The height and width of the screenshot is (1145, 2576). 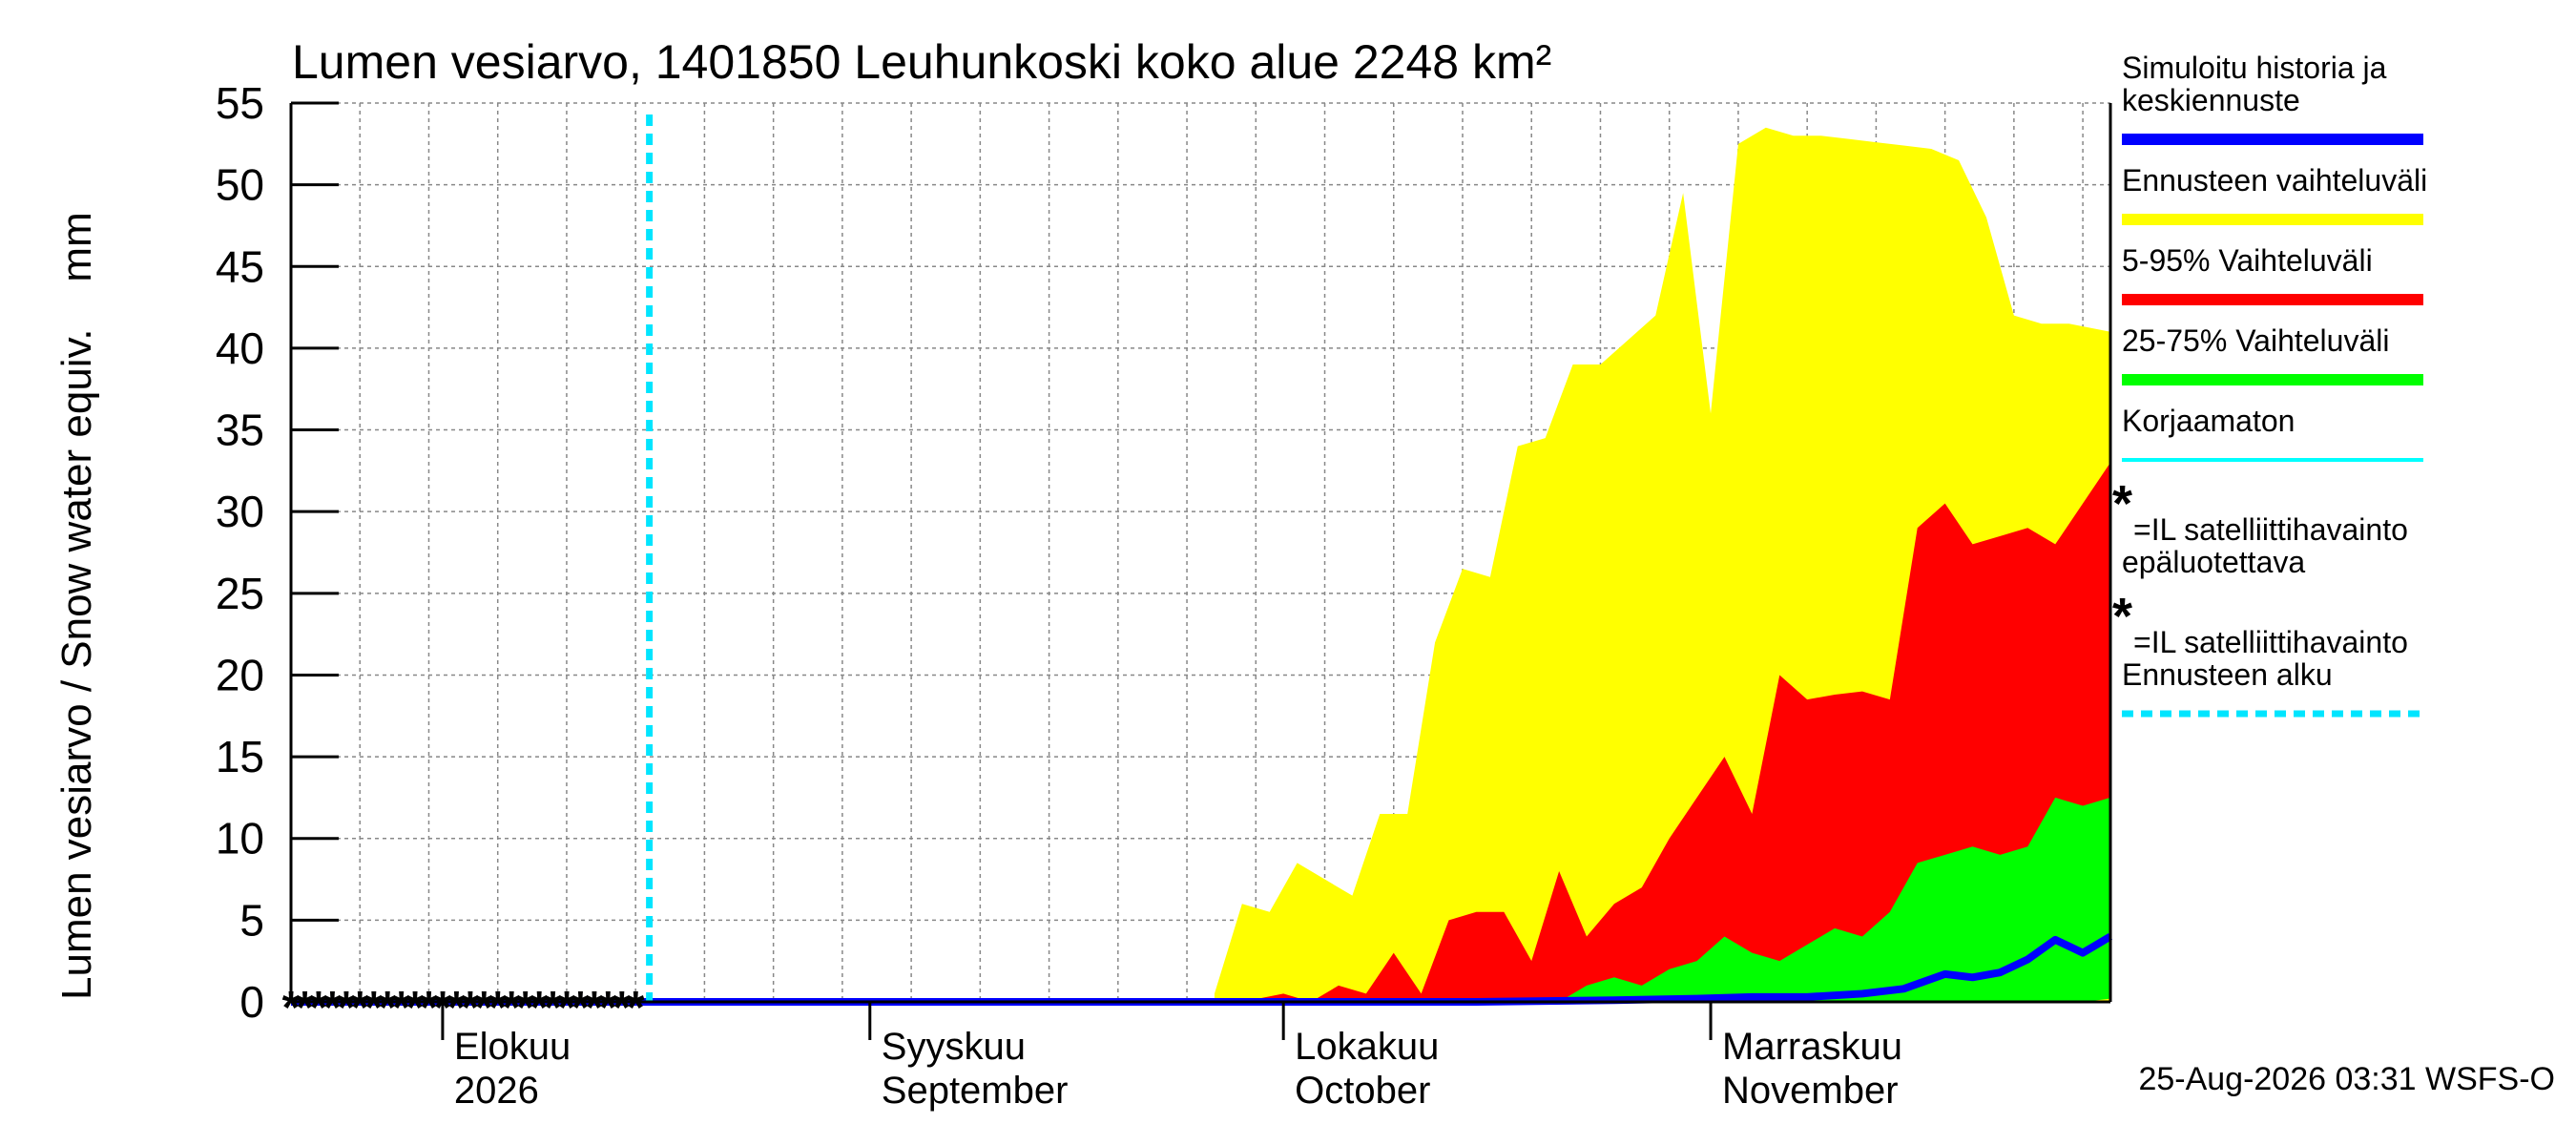 What do you see at coordinates (2211, 100) in the screenshot?
I see `legend-label: keskiennuste` at bounding box center [2211, 100].